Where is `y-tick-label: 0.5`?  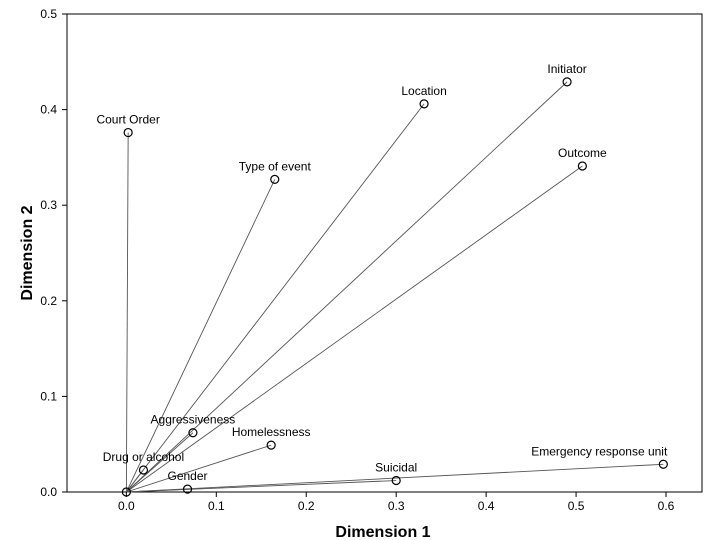
y-tick-label: 0.5 is located at coordinates (48, 14).